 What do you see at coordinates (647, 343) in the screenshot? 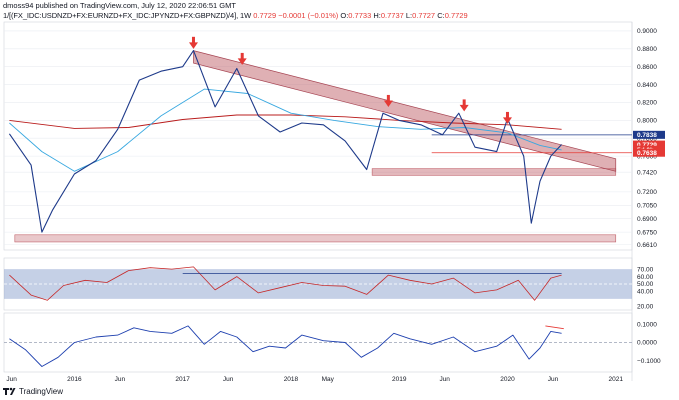
I see `oscillator-tick-label: 0.0000` at bounding box center [647, 343].